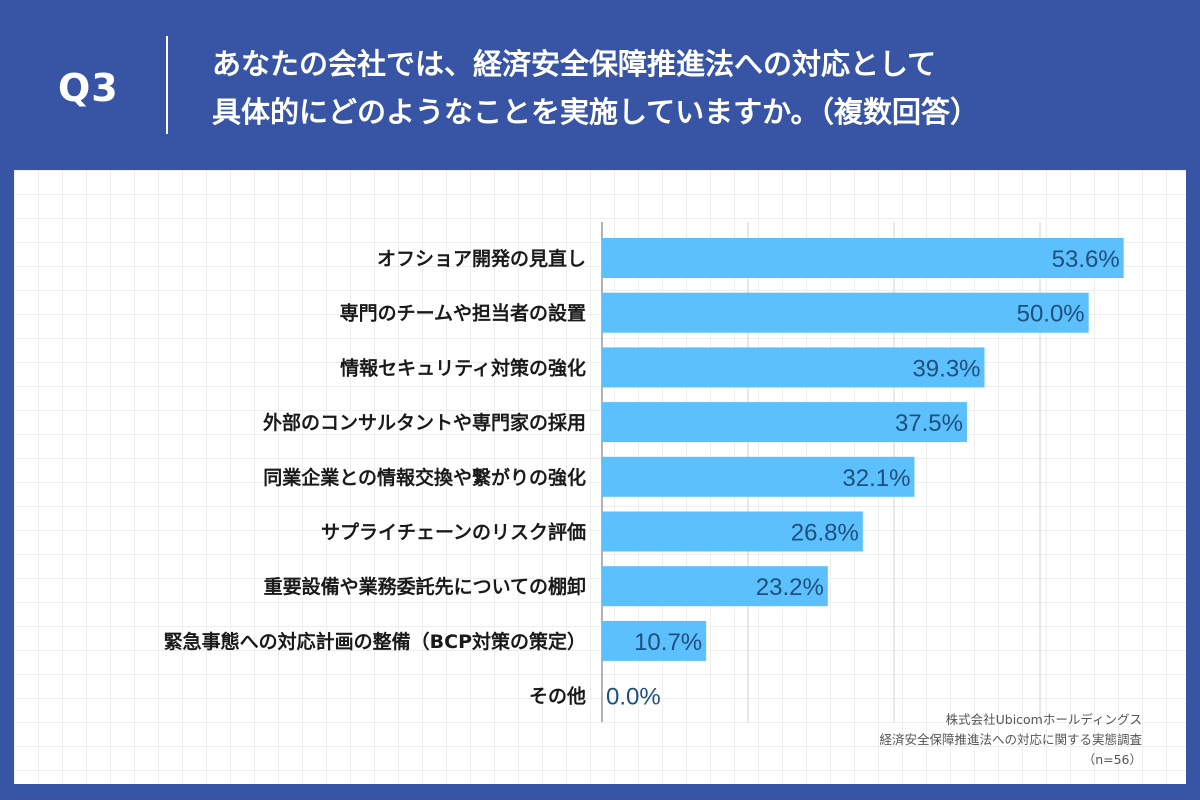  I want to click on value-label: 39.3%, so click(946, 368).